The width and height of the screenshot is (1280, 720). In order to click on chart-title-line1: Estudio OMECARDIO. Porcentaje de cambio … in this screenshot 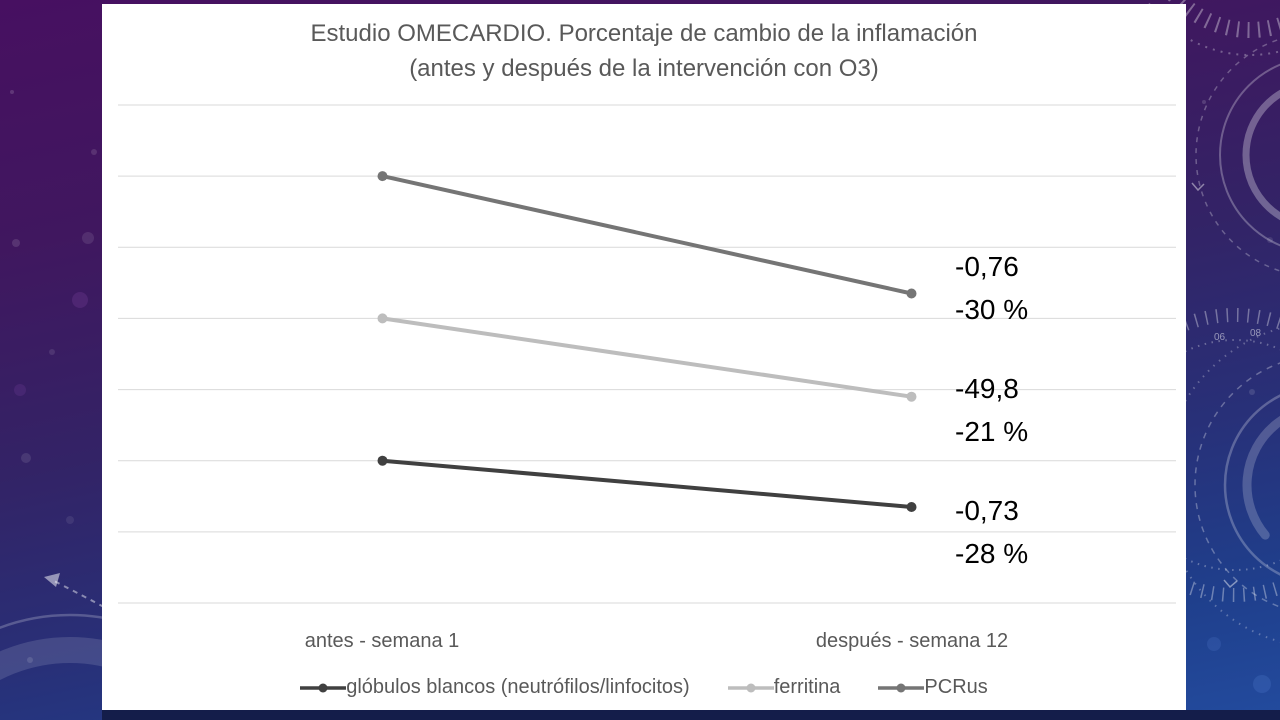, I will do `click(644, 33)`.